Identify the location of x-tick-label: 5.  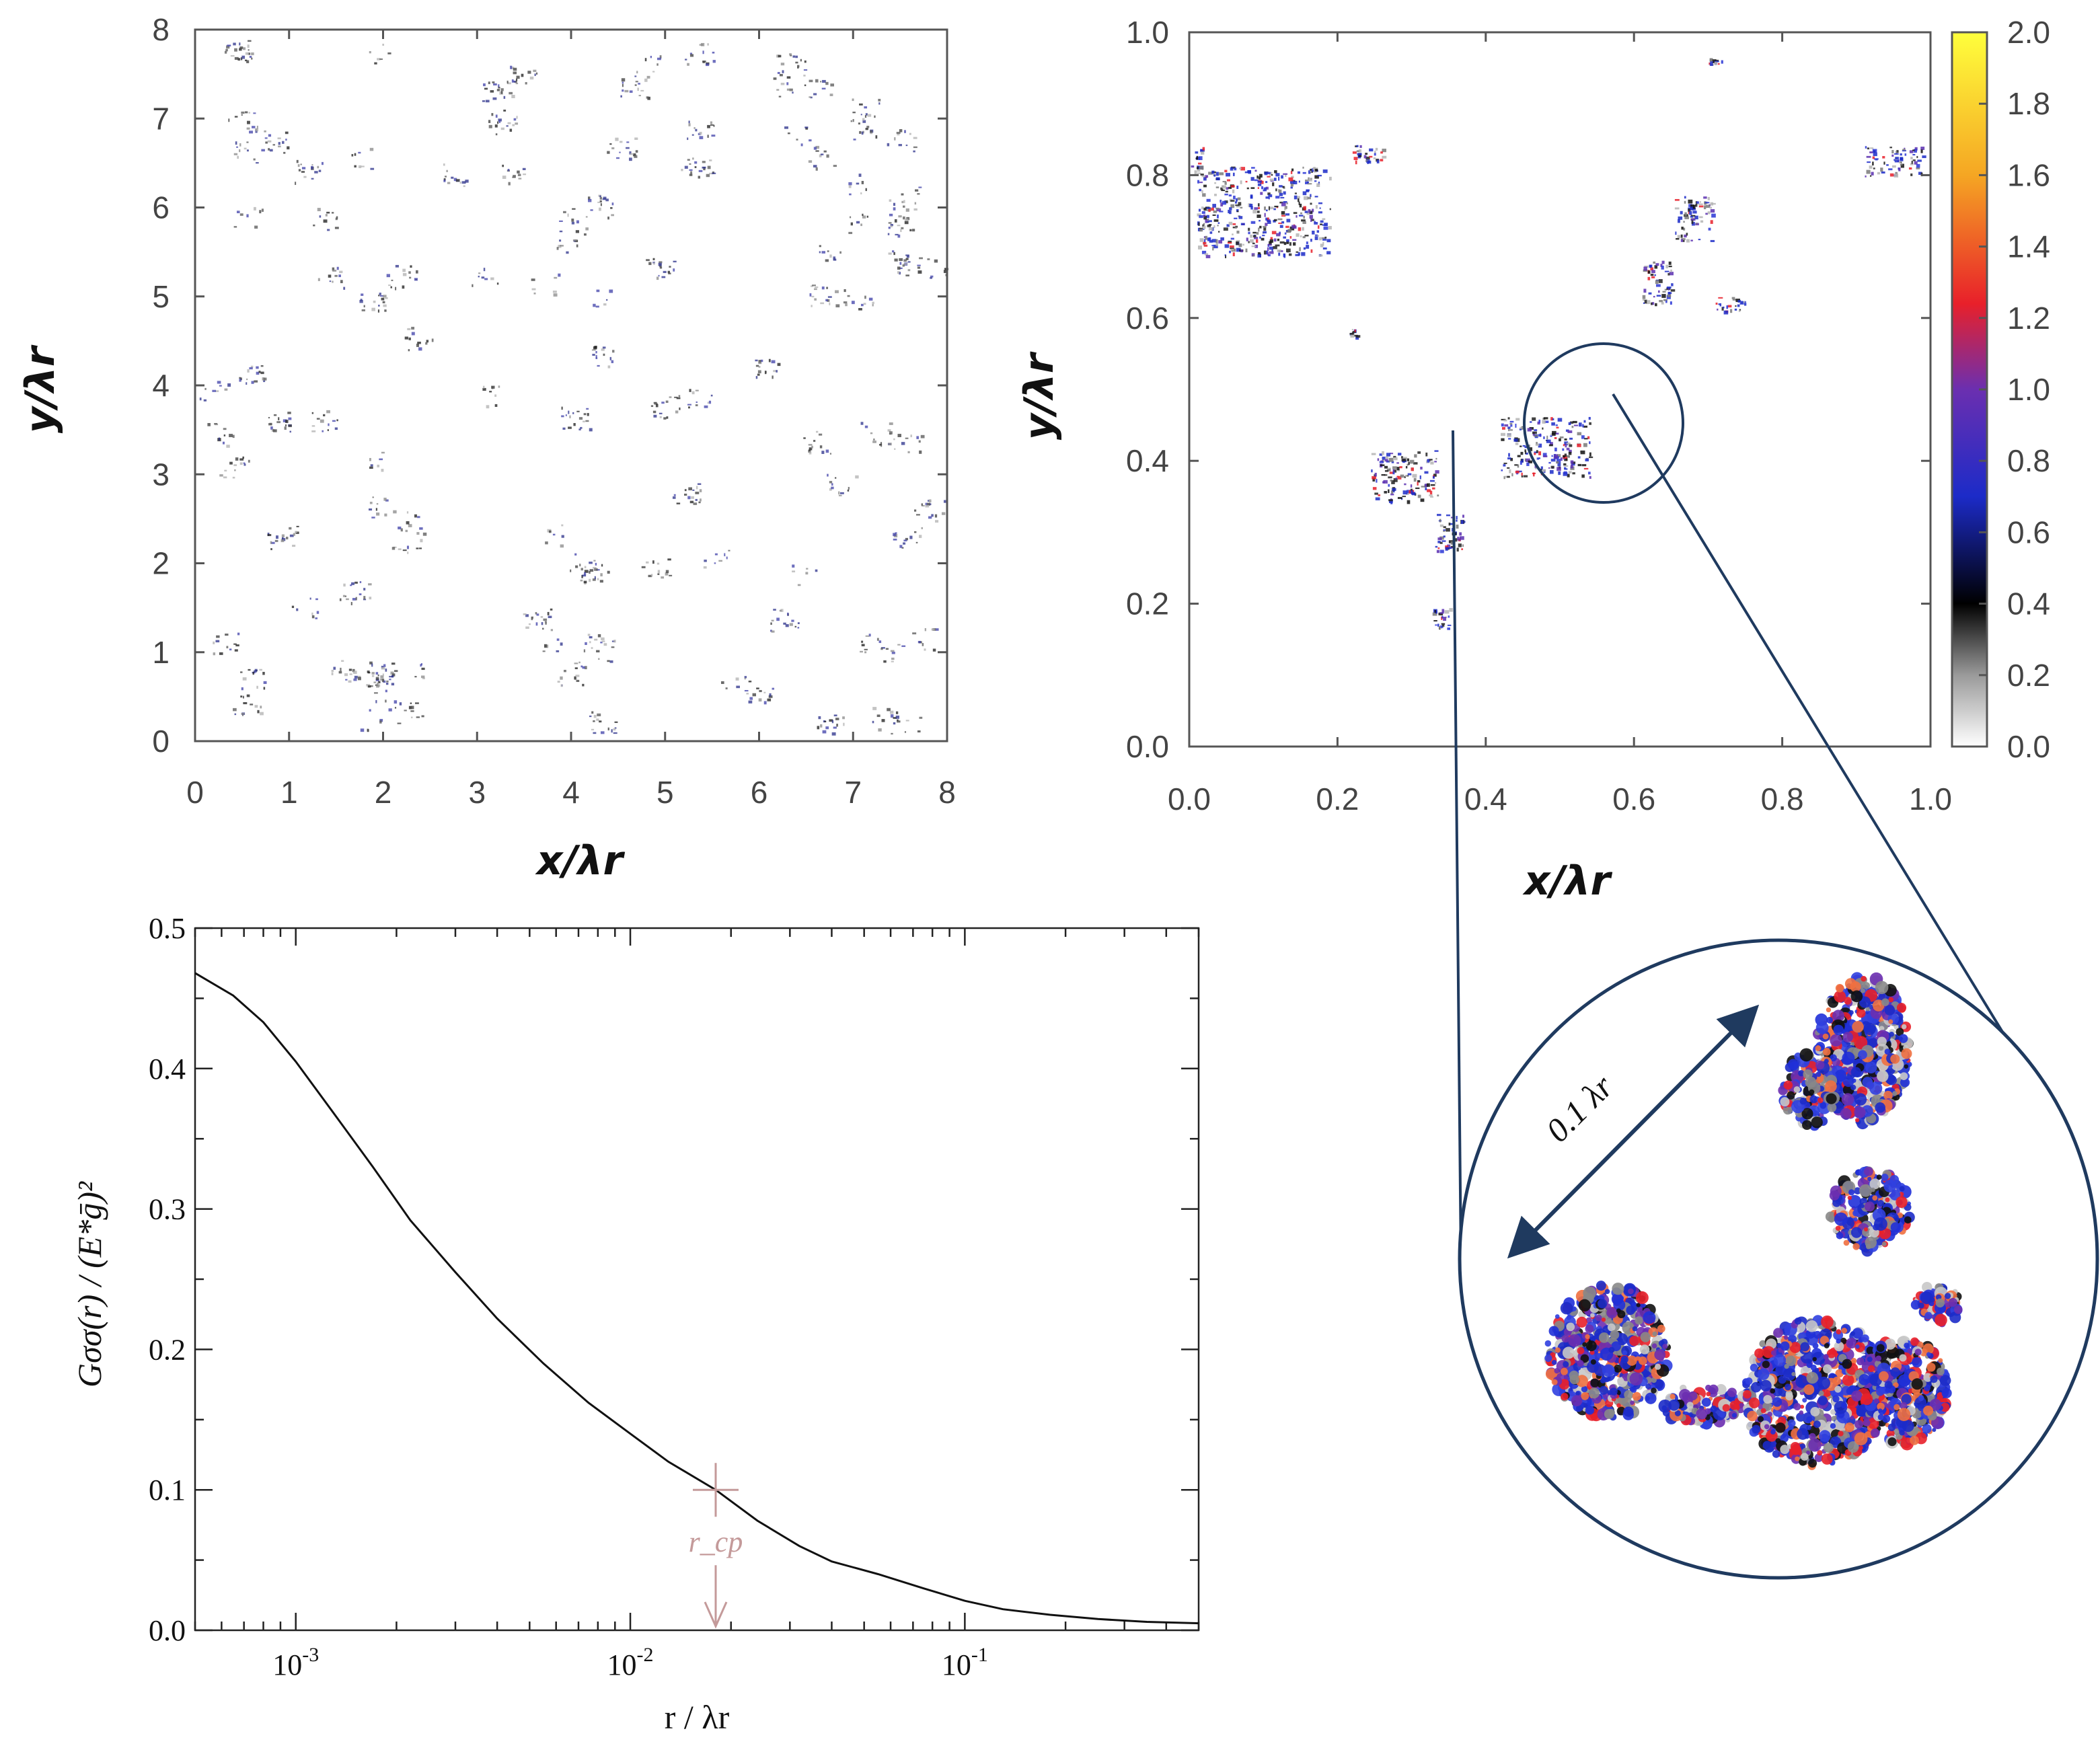
(665, 792).